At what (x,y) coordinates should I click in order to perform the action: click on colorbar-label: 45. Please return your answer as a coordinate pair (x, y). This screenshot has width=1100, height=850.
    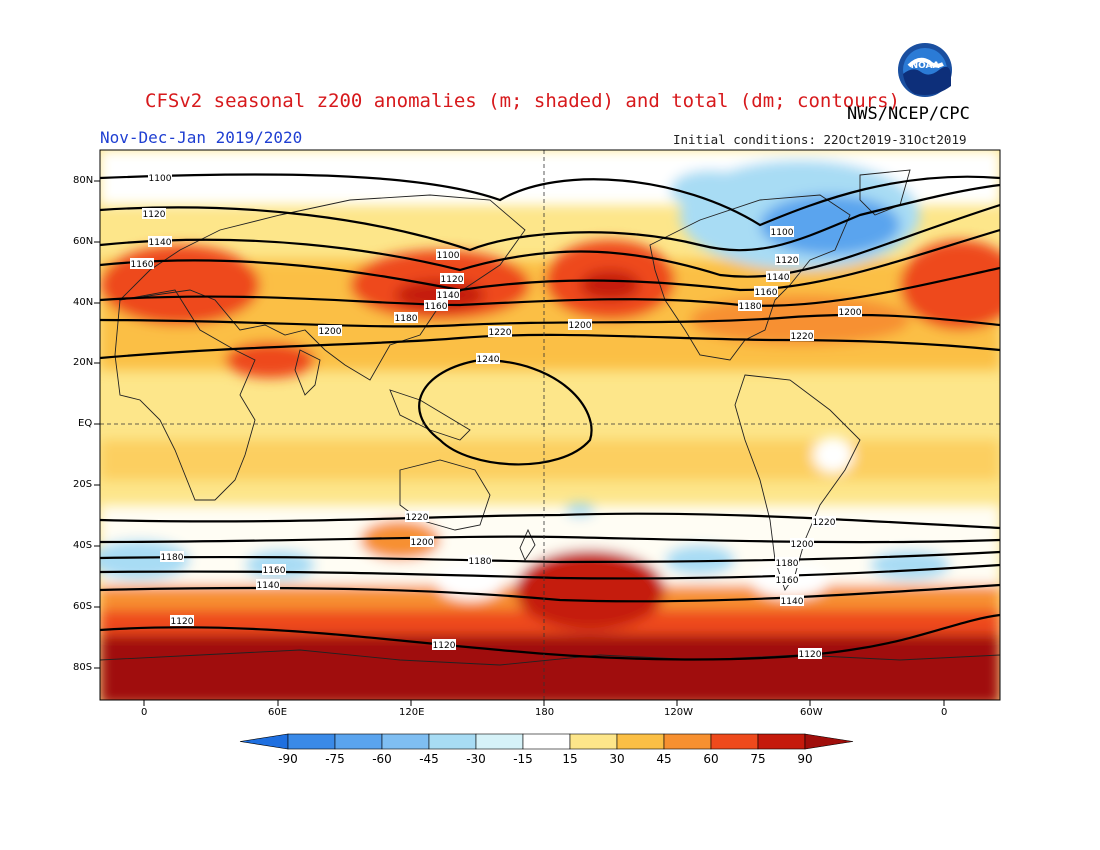
    Looking at the image, I should click on (664, 759).